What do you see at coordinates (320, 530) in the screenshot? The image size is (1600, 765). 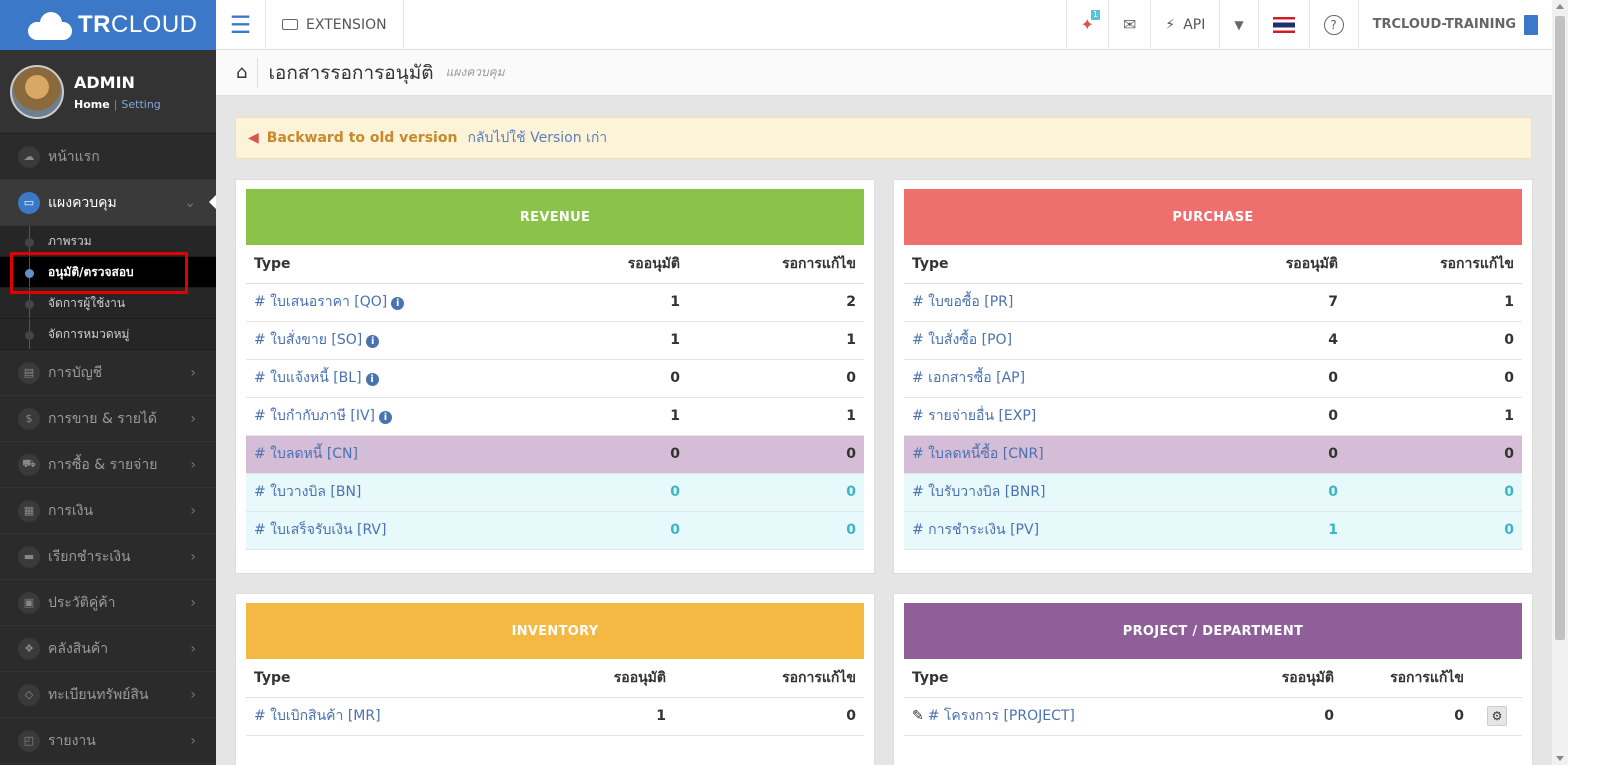 I see `row-link: # ใบเสร็จรับเงิน [RV]` at bounding box center [320, 530].